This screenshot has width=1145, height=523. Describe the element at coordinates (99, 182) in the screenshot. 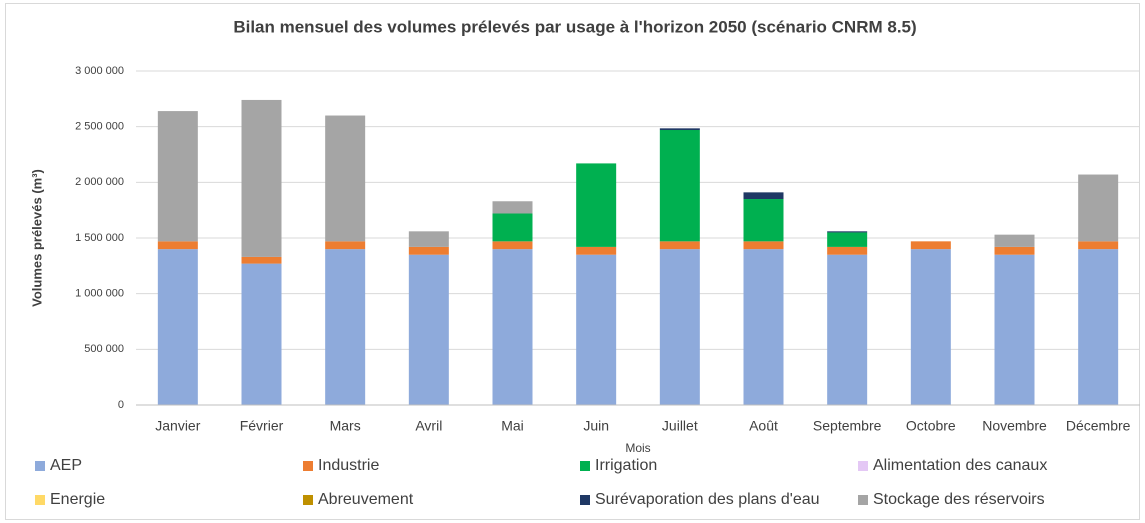

I see `y-tick-label: 2 000 000` at that location.